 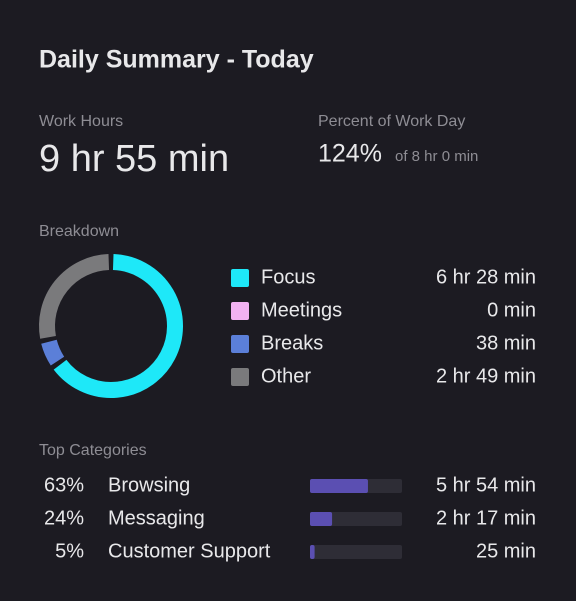 What do you see at coordinates (189, 551) in the screenshot?
I see `category-name: Customer Support` at bounding box center [189, 551].